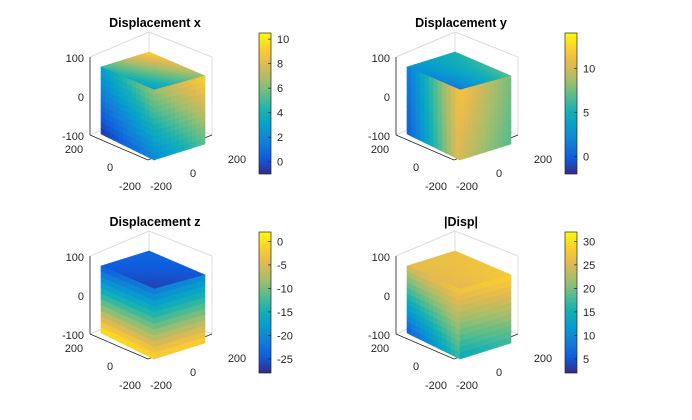  Describe the element at coordinates (589, 242) in the screenshot. I see `colorbar-tick-label: 30` at that location.